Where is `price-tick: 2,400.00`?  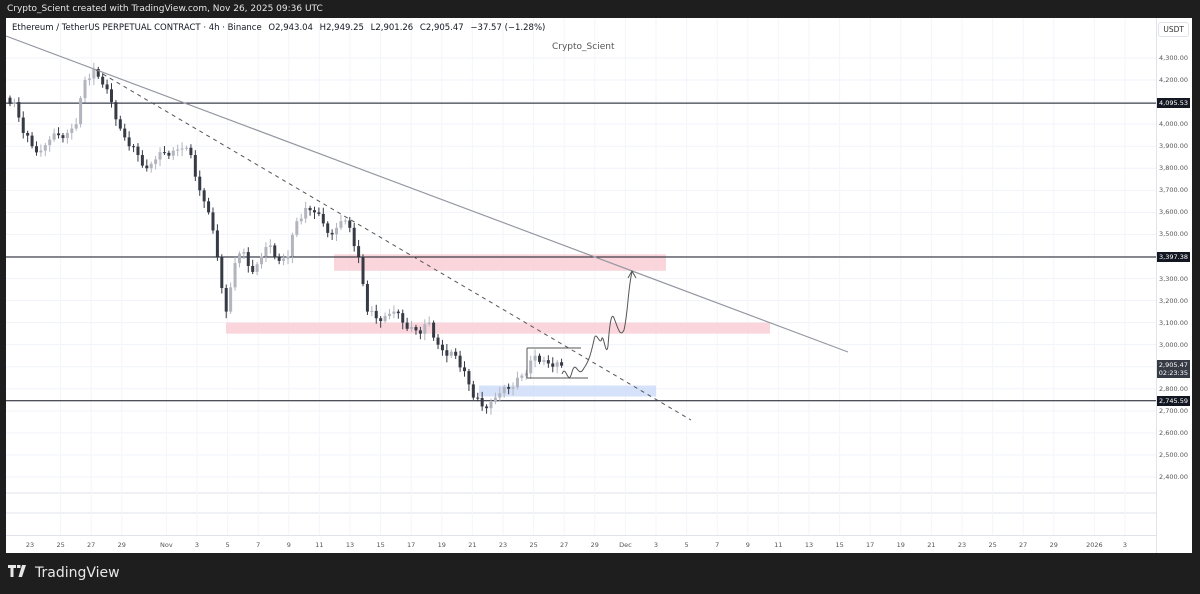
price-tick: 2,400.00 is located at coordinates (1173, 477).